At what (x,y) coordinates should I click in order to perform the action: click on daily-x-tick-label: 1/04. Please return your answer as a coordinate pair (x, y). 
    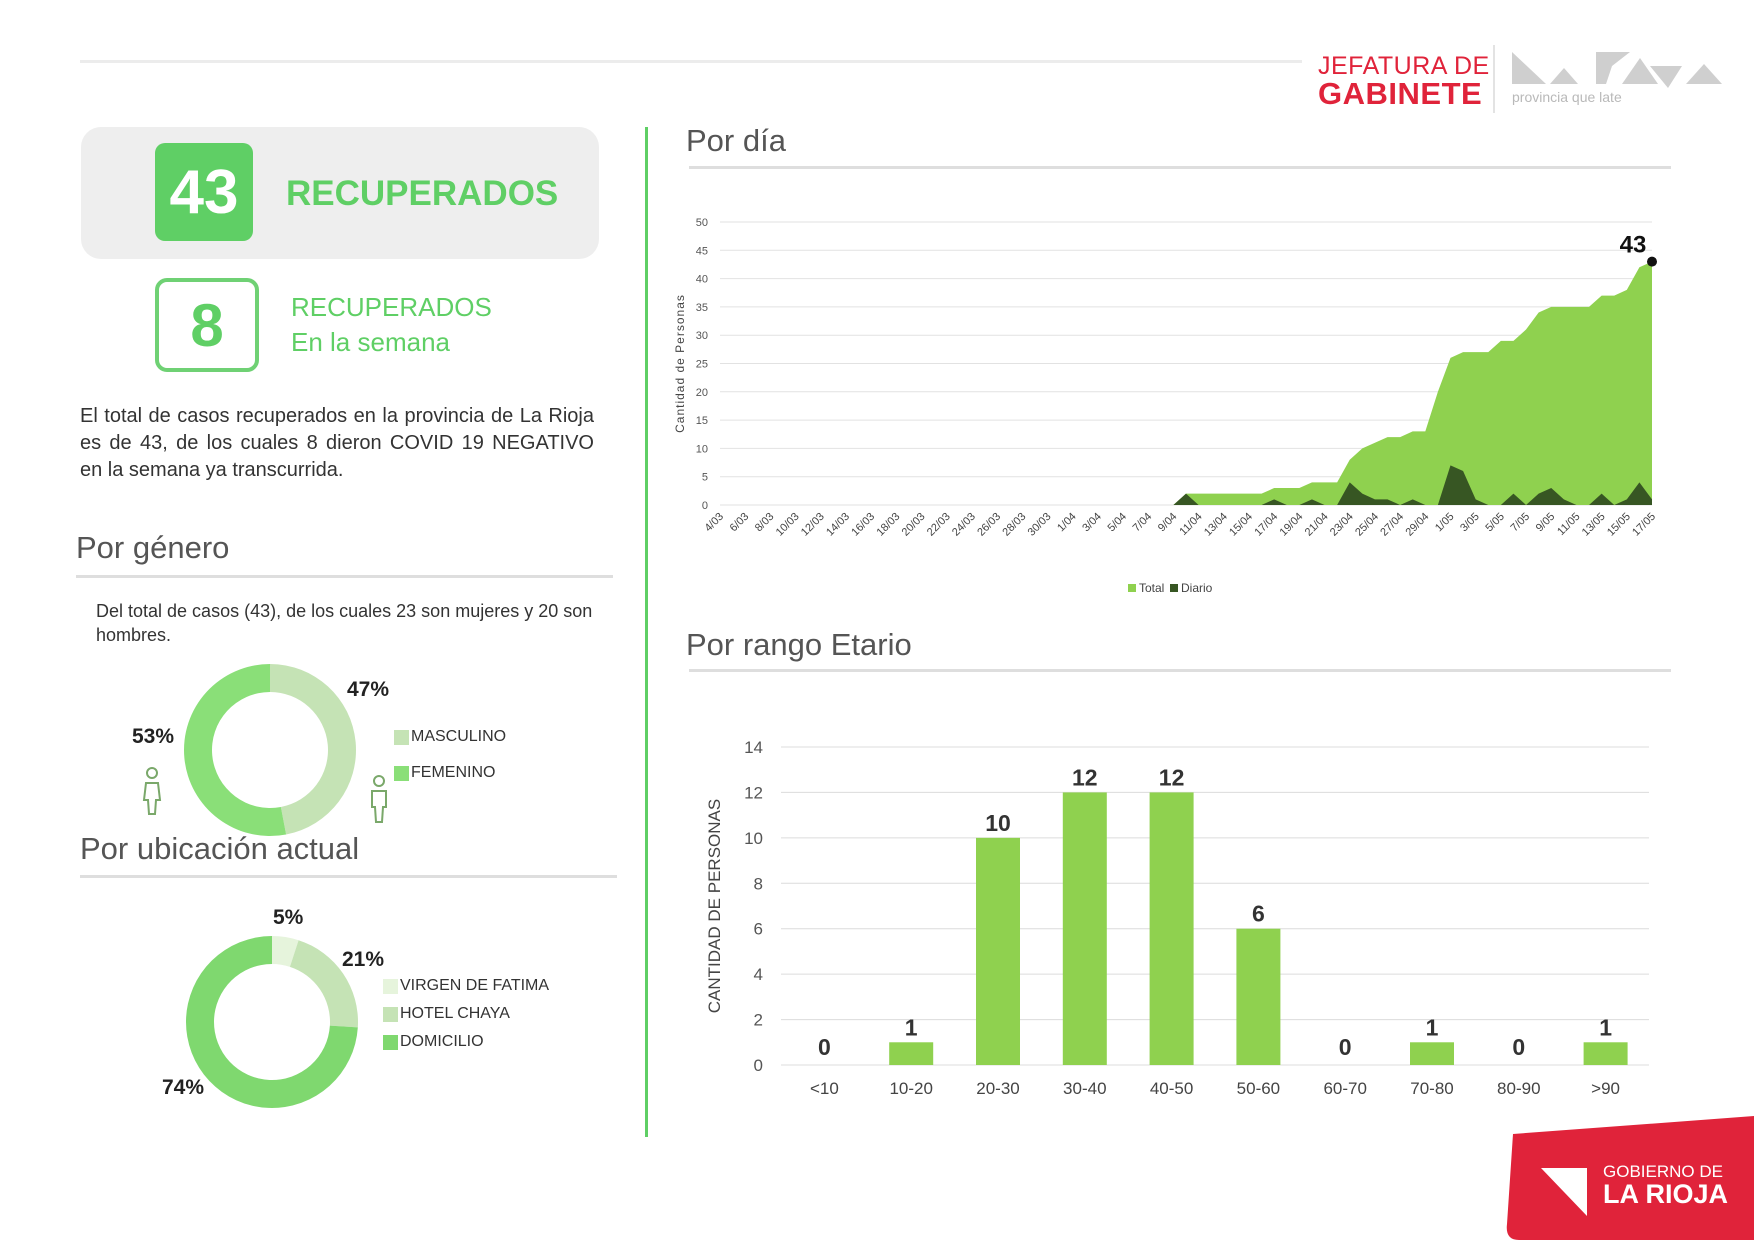
    Looking at the image, I should click on (1067, 523).